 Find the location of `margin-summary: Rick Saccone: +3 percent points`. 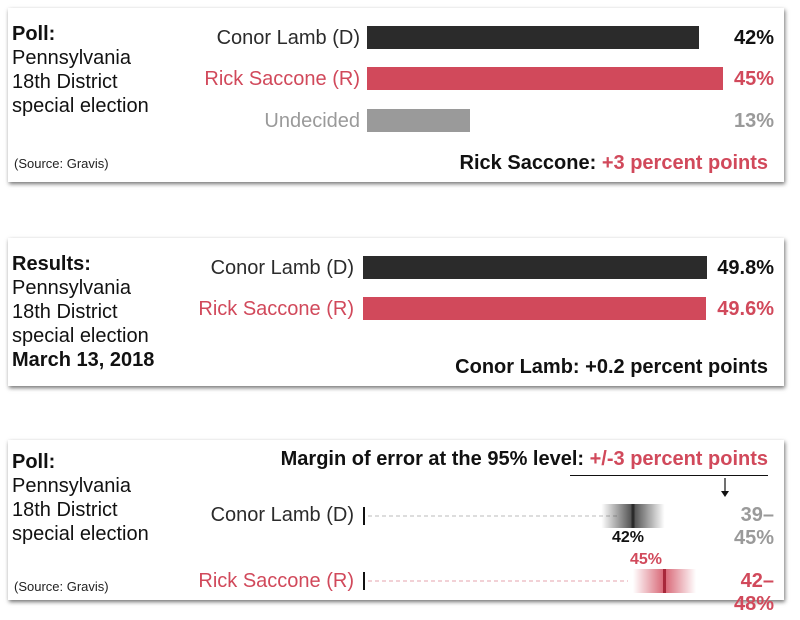

margin-summary: Rick Saccone: +3 percent points is located at coordinates (614, 163).